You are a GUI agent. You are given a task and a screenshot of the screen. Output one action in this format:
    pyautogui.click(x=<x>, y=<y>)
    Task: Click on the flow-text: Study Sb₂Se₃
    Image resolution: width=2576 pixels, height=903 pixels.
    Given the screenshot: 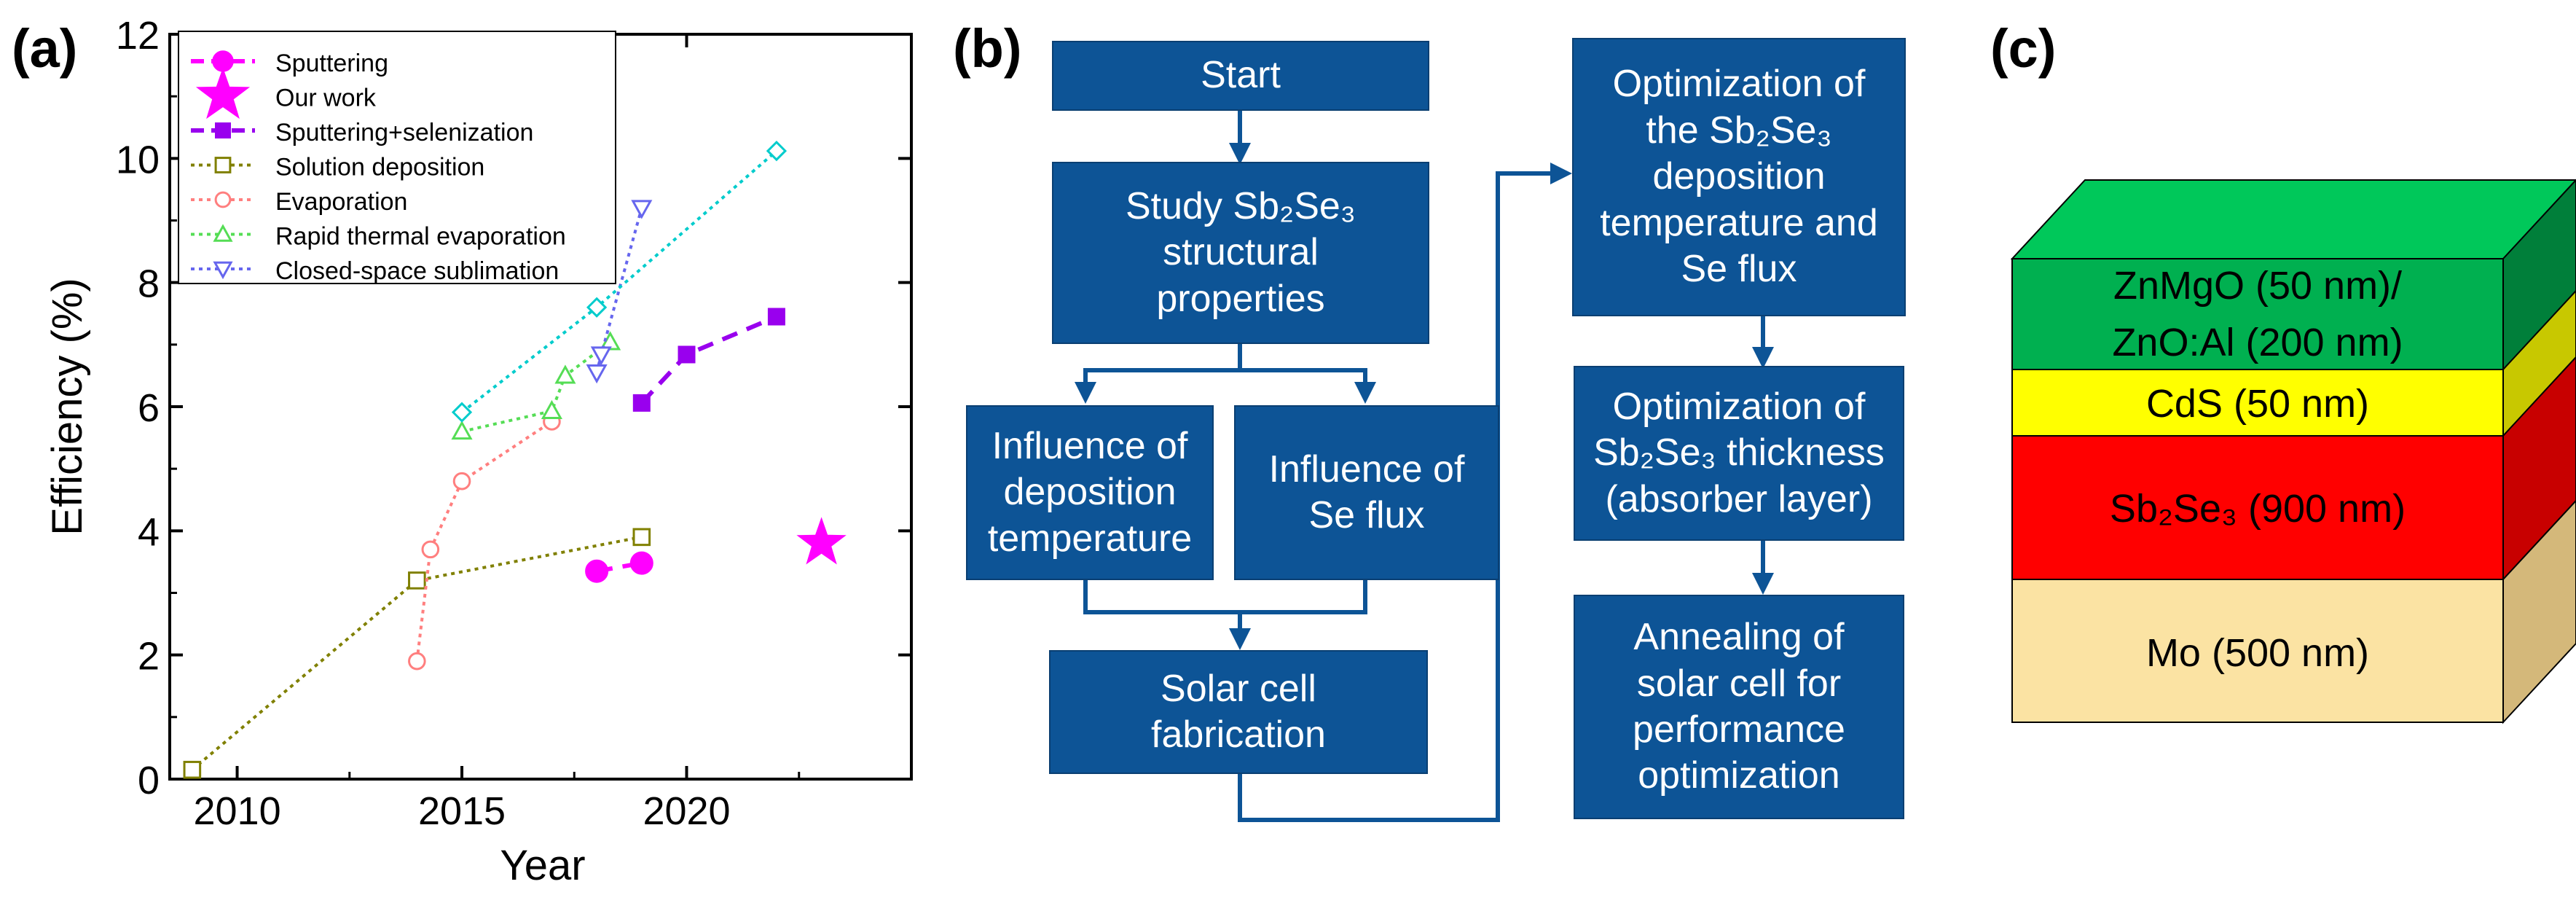 What is the action you would take?
    pyautogui.click(x=1241, y=205)
    